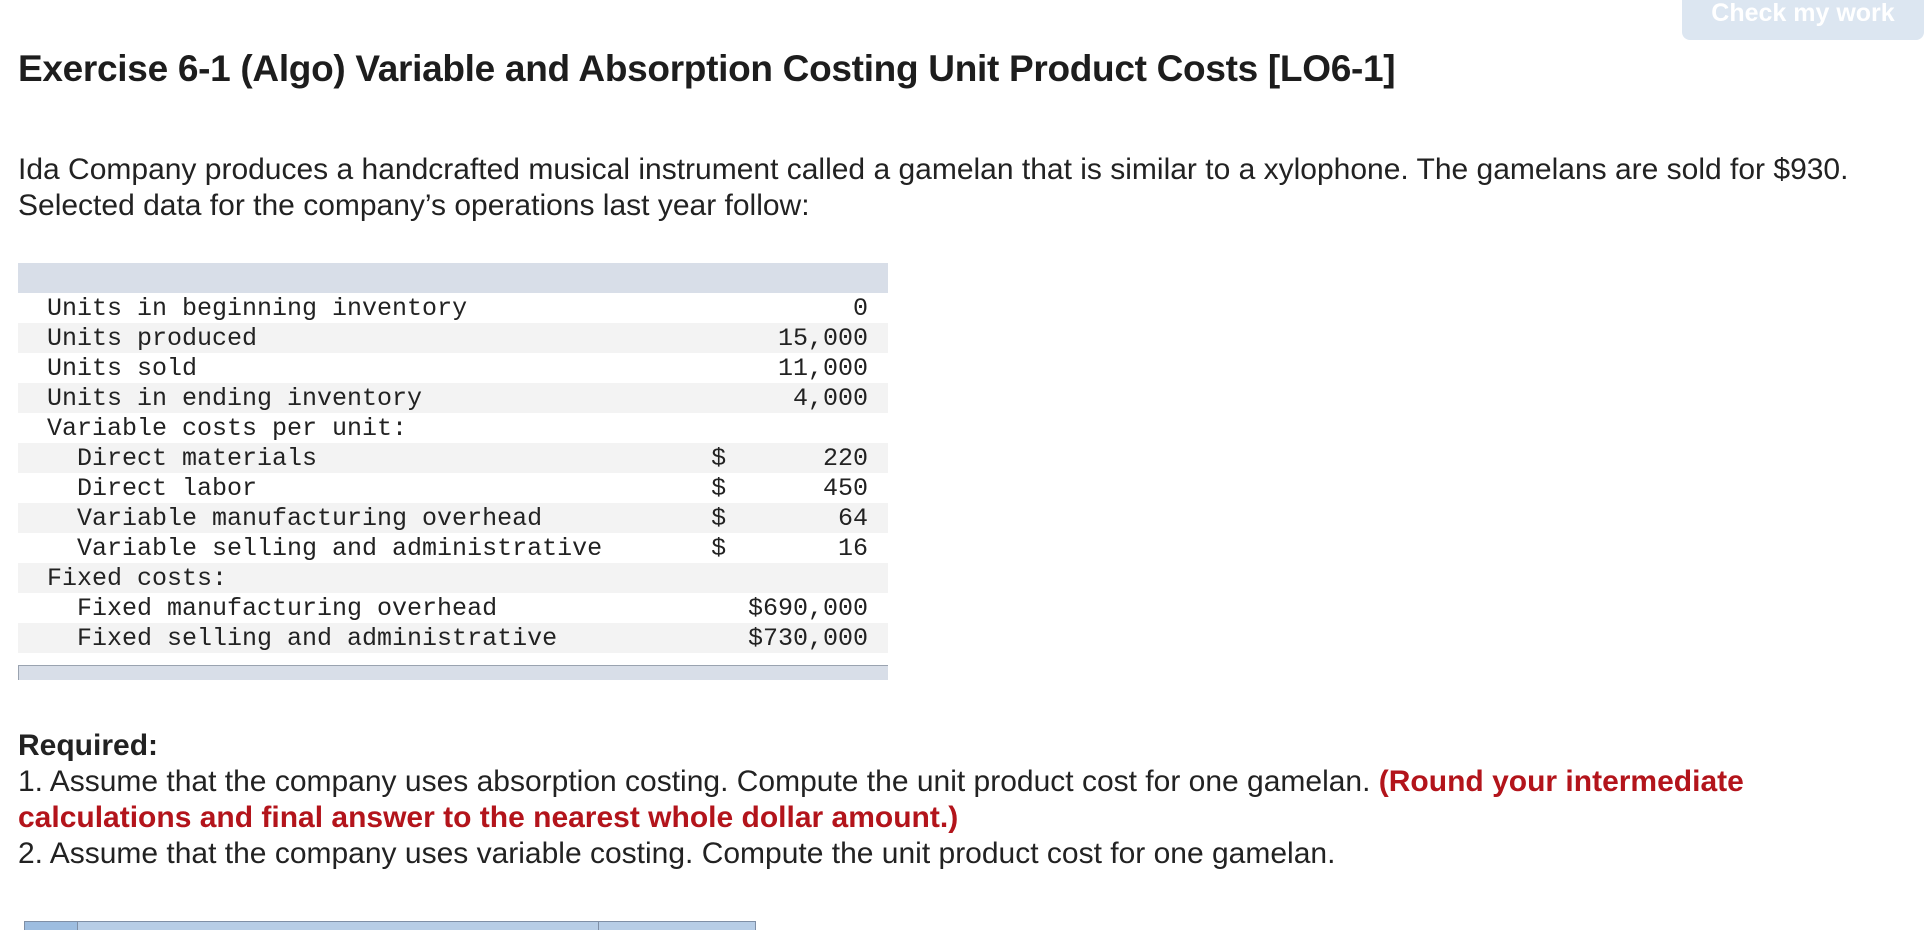 The height and width of the screenshot is (930, 1924). I want to click on table-row: Direct labor $450, so click(453, 488).